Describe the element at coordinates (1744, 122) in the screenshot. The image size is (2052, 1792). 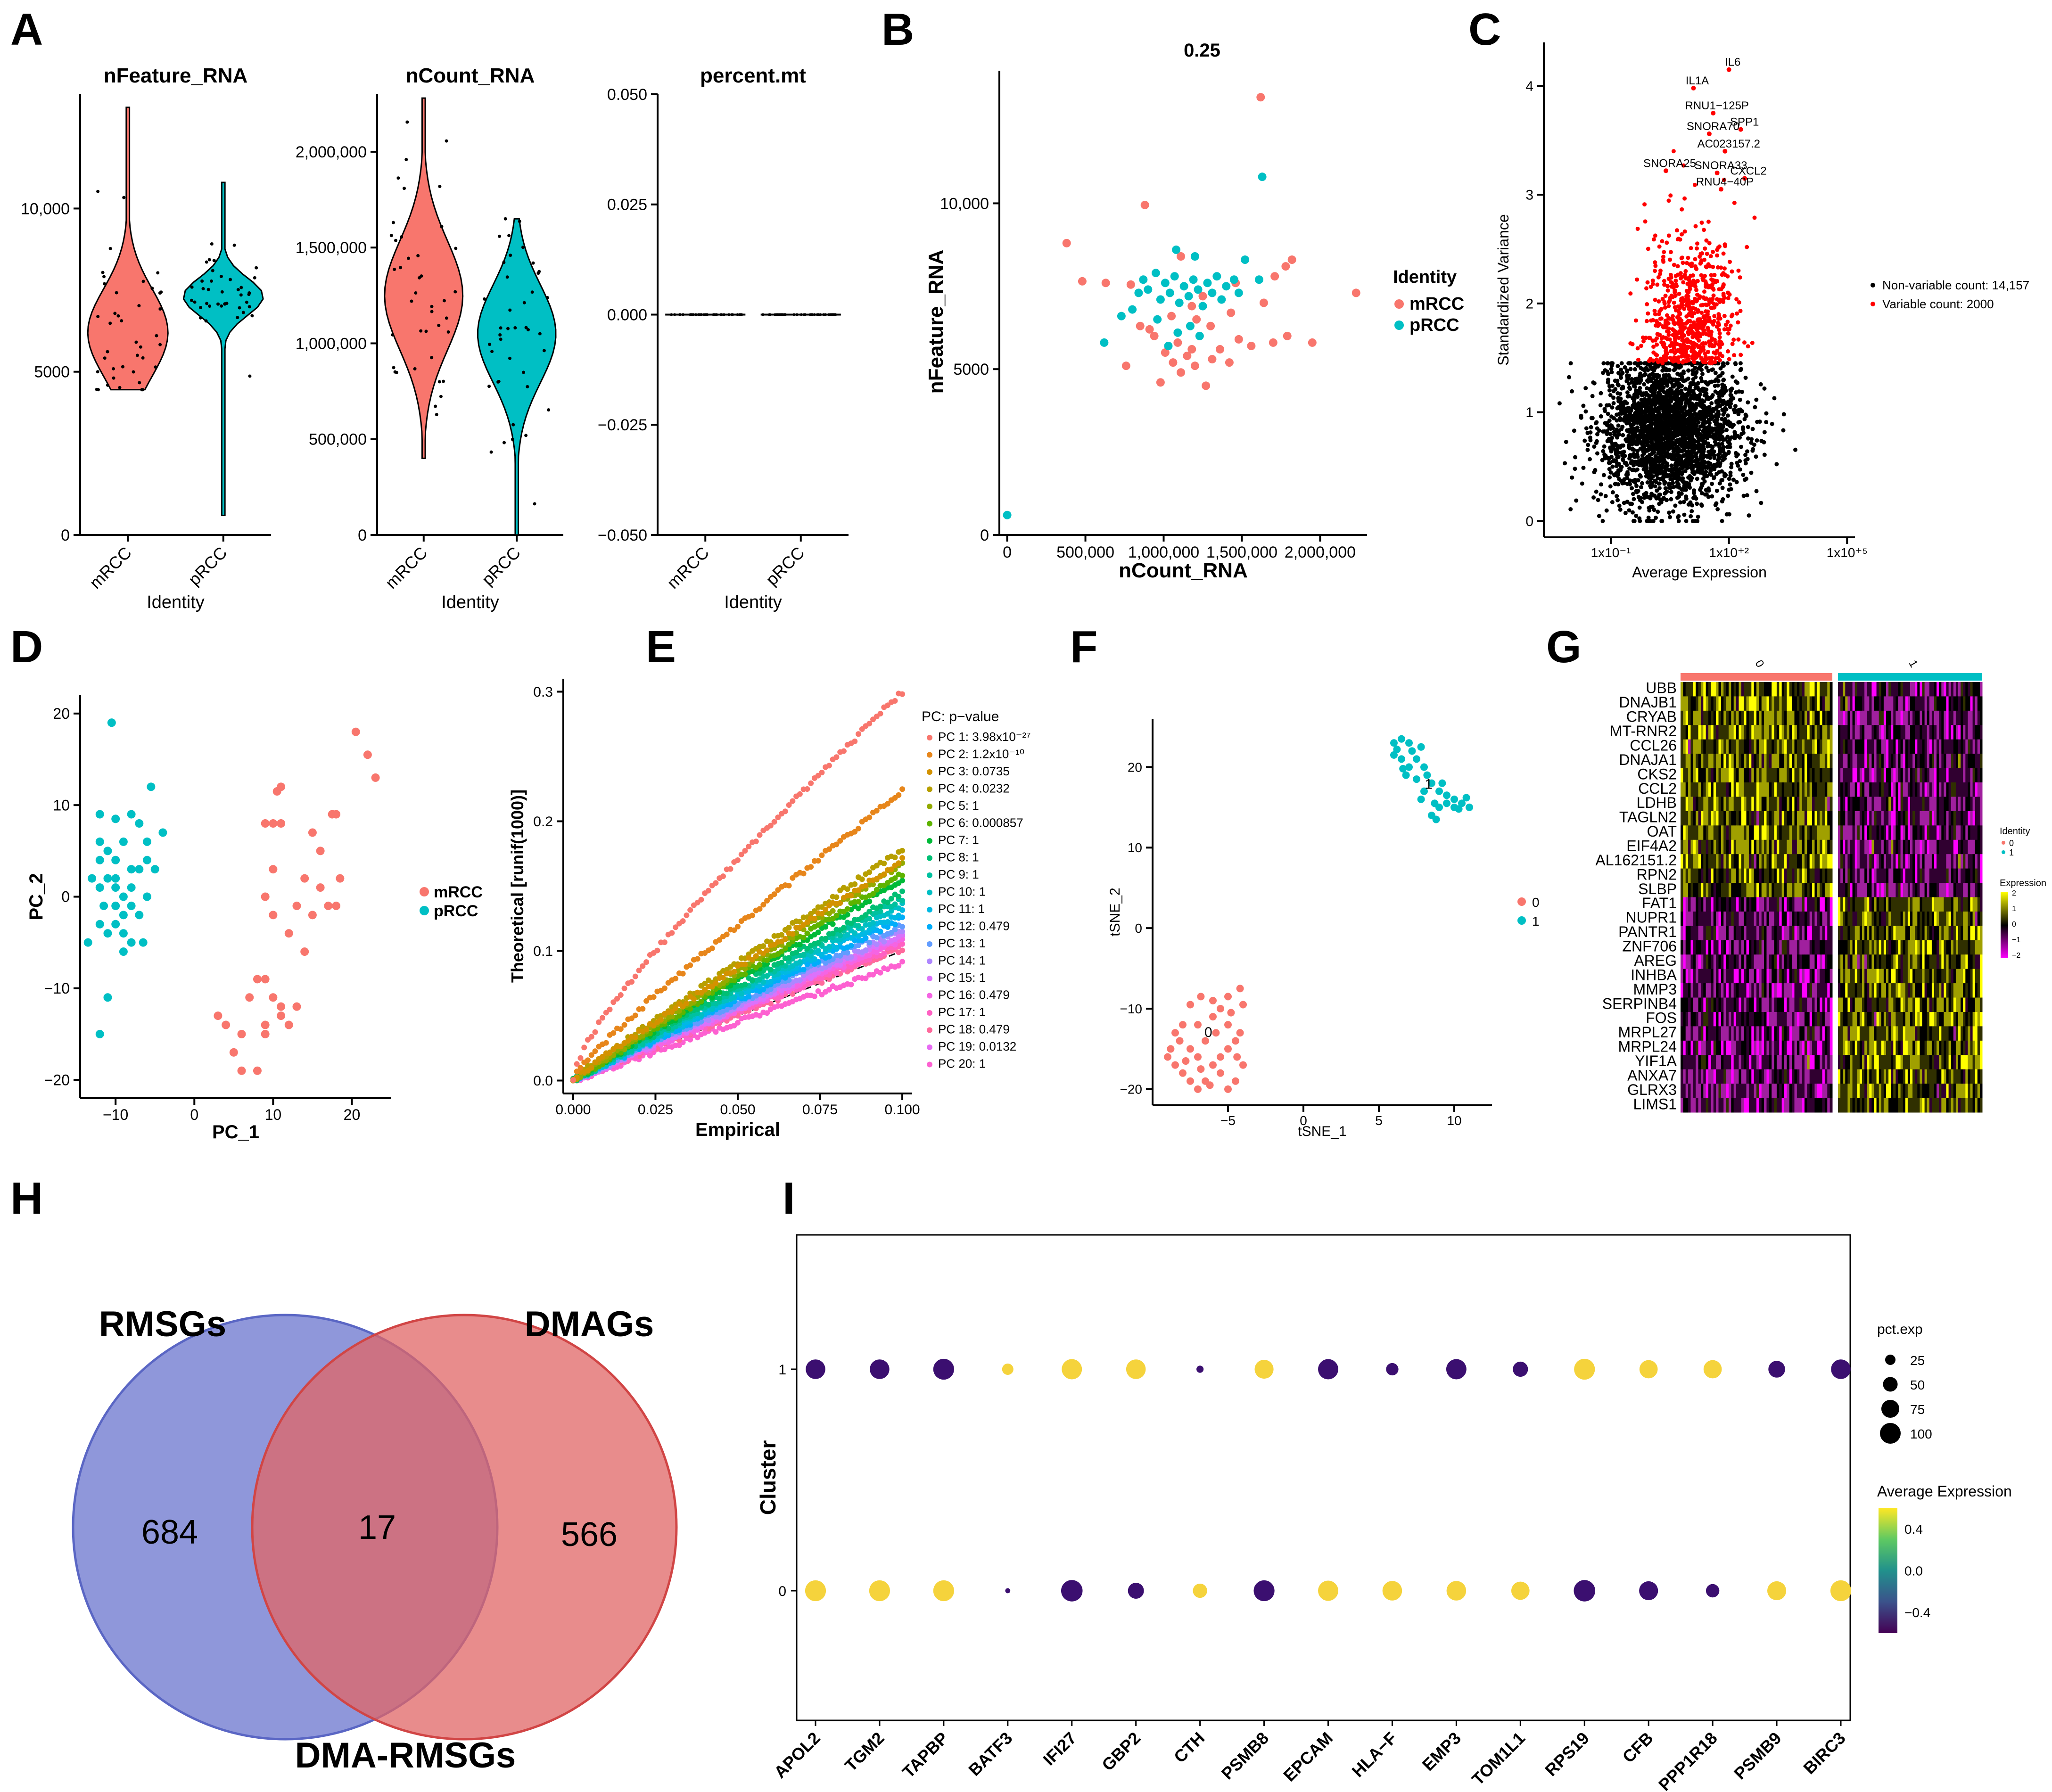
I see `gene-label: SPP1` at that location.